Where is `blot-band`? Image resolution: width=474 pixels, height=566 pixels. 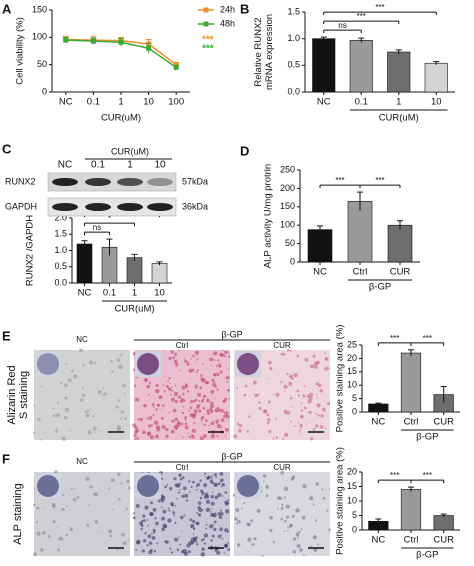
blot-band is located at coordinates (98, 182).